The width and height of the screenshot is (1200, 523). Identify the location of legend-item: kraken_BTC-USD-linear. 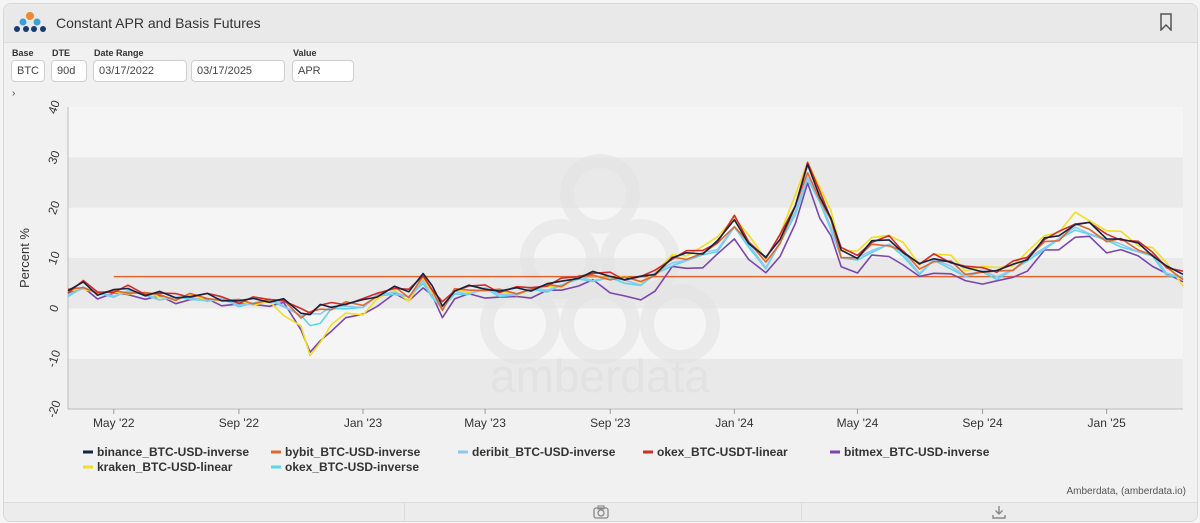
(158, 467).